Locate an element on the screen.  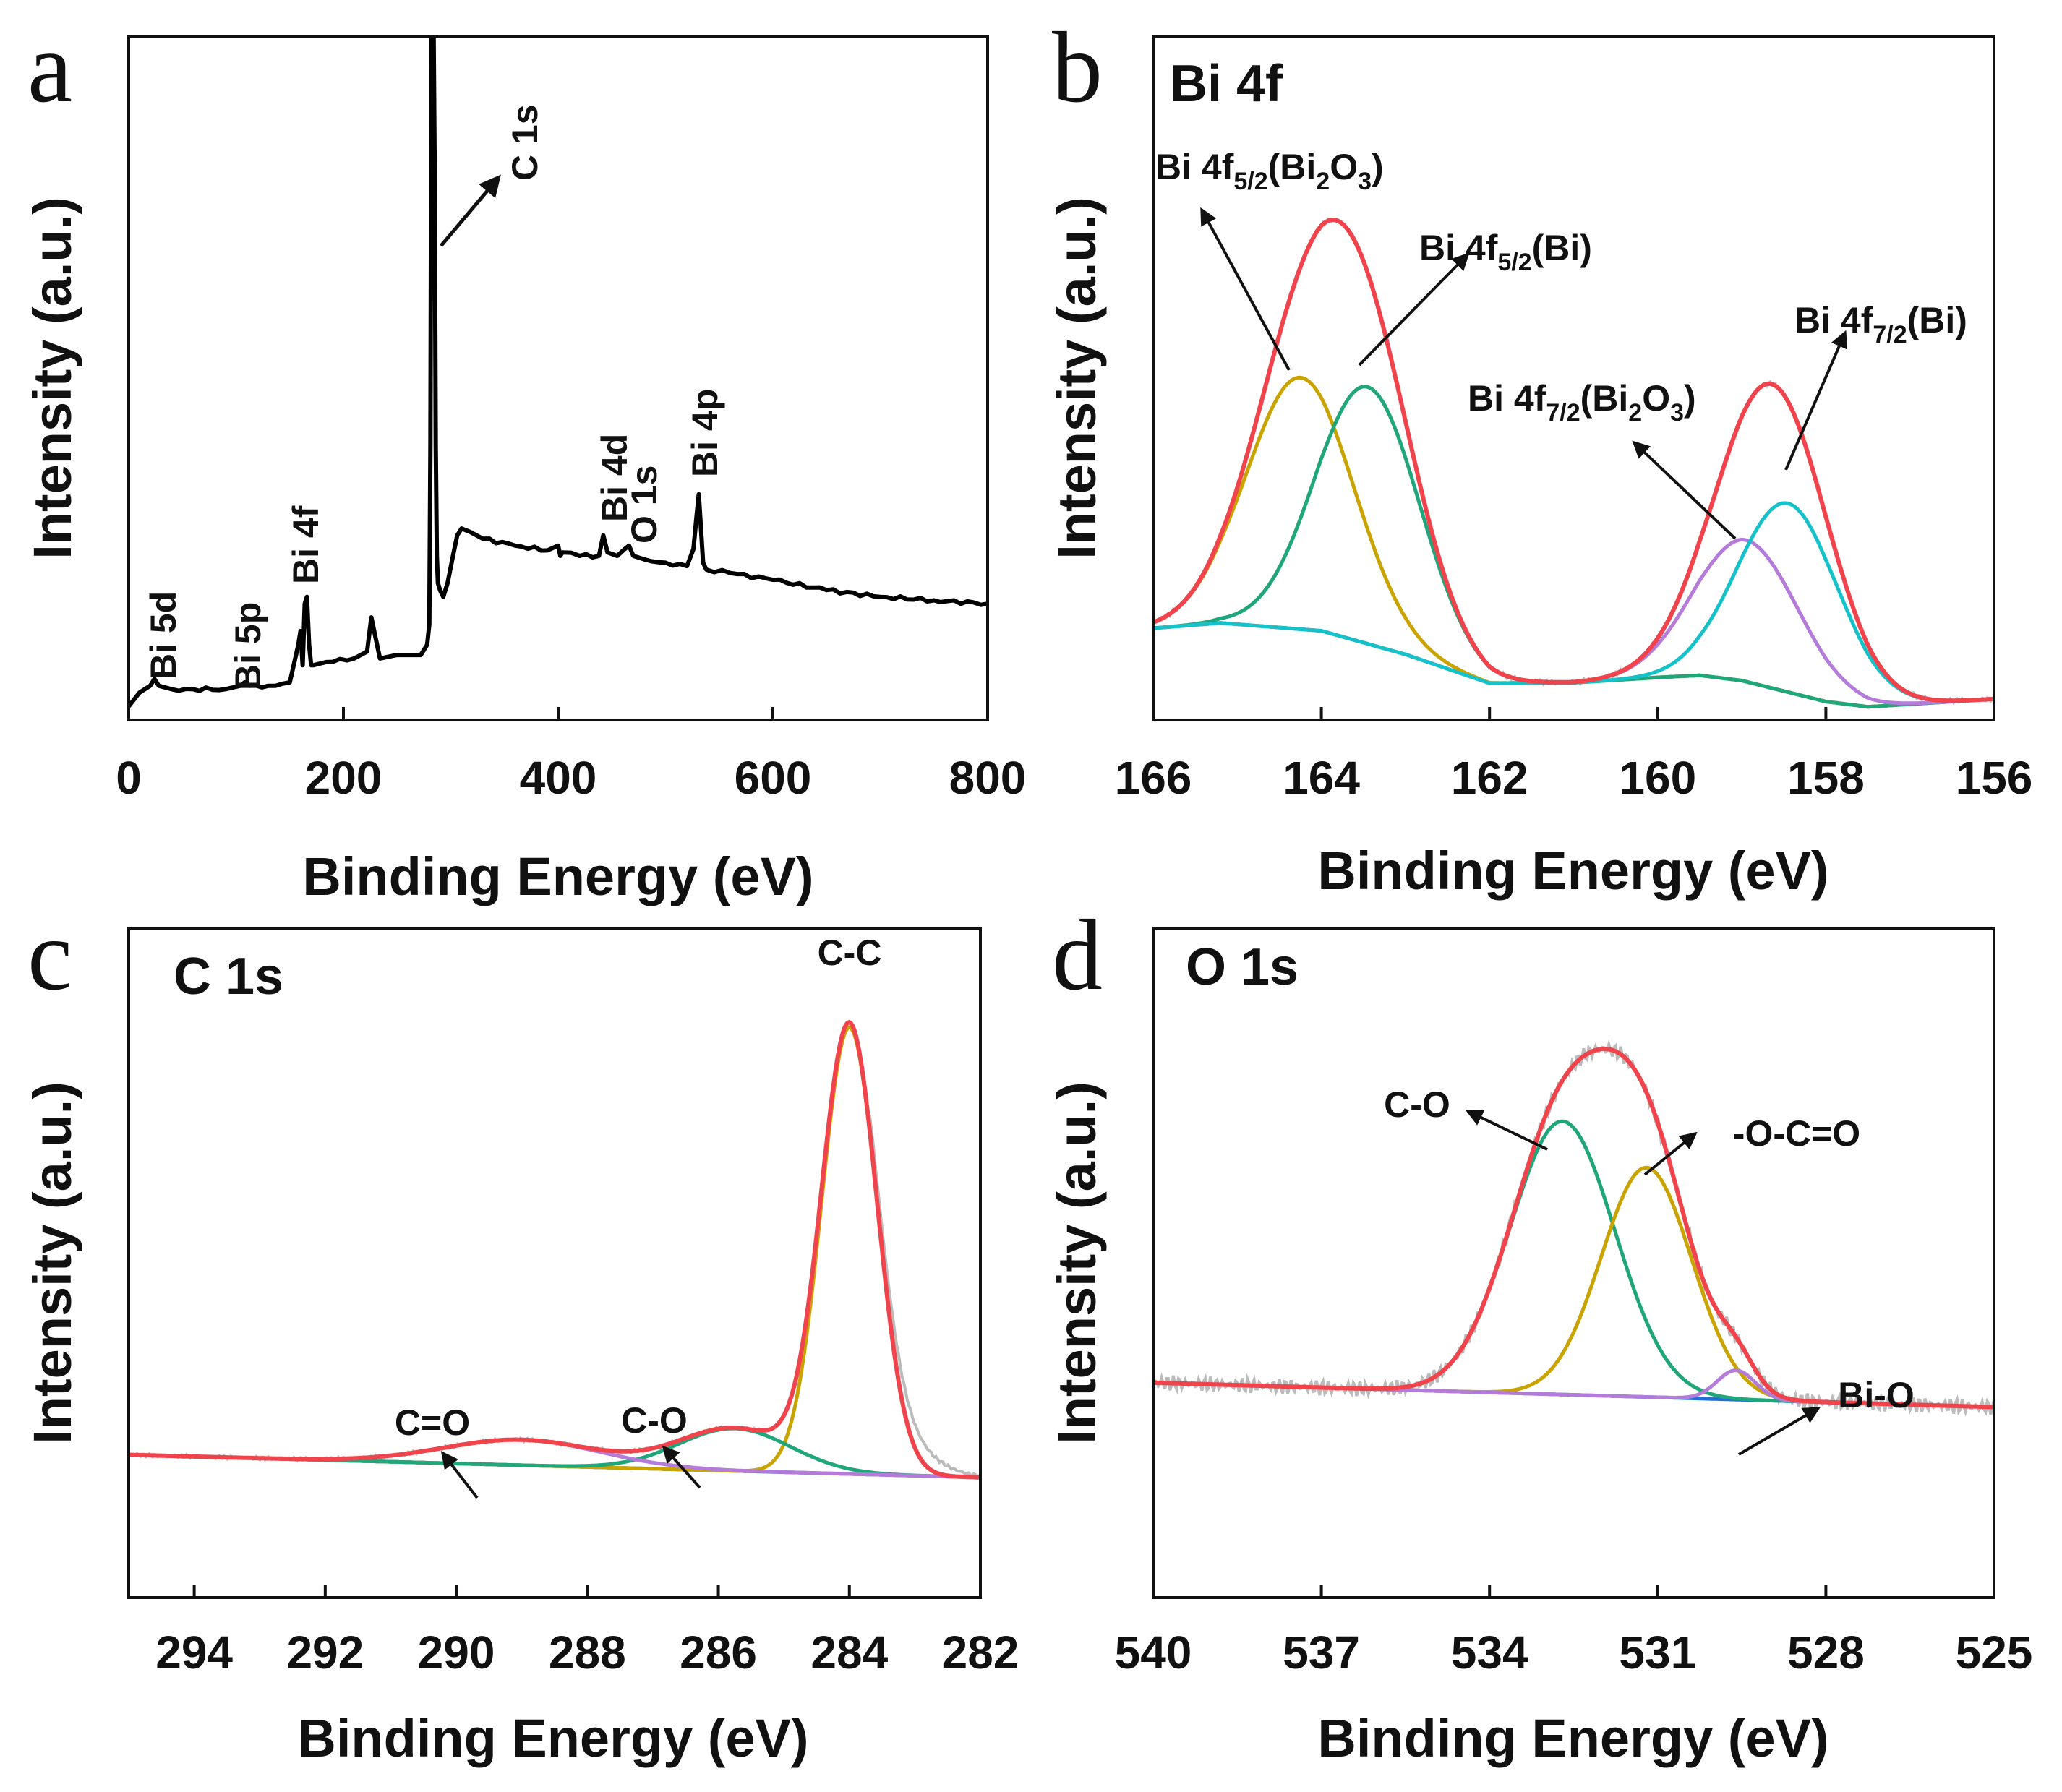
x-tick-label: 166 is located at coordinates (1153, 778).